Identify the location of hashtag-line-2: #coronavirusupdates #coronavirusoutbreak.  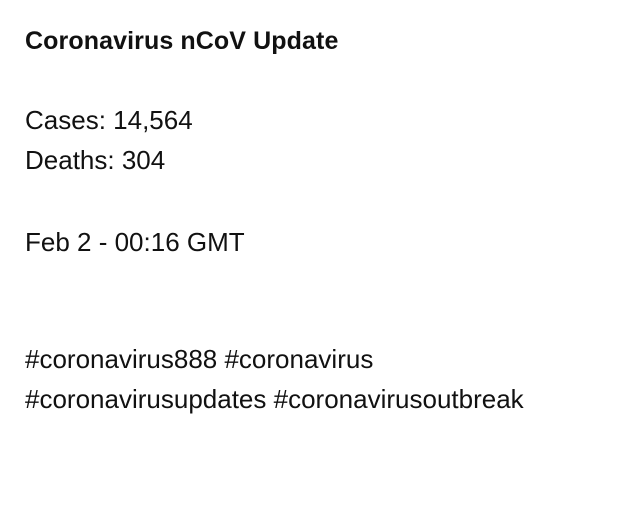
(325, 399).